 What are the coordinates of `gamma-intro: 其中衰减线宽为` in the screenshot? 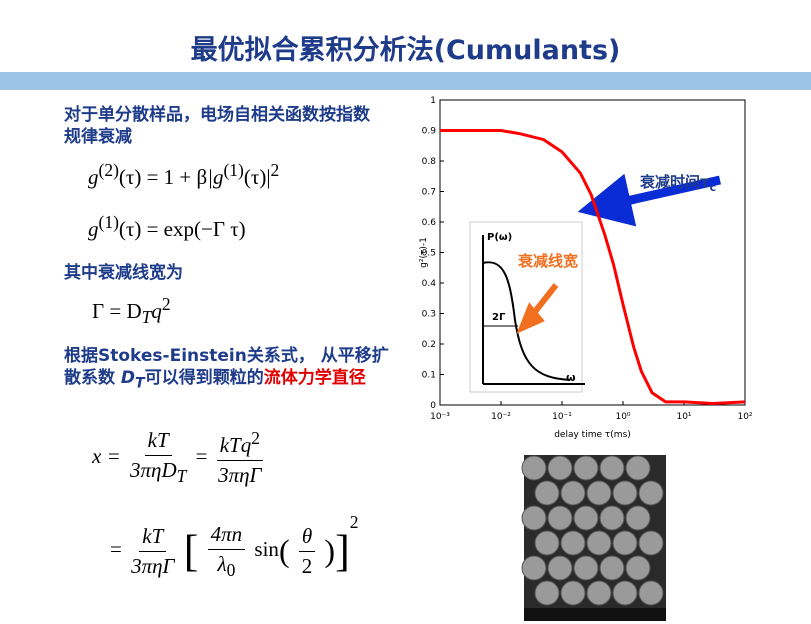 It's located at (123, 273).